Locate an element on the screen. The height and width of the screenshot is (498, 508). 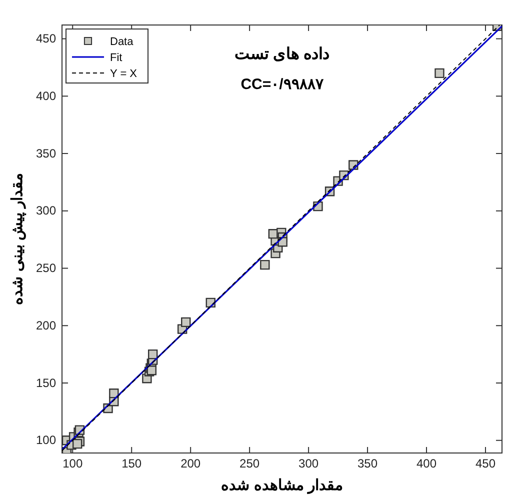
y-tick-label: 350 is located at coordinates (46, 153).